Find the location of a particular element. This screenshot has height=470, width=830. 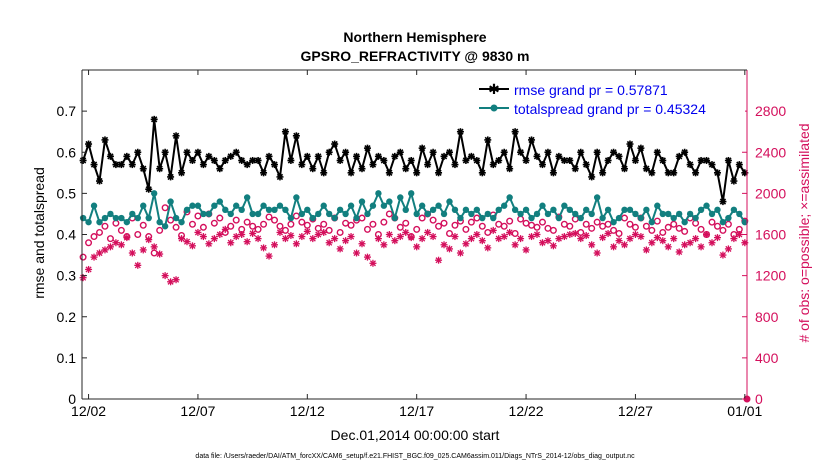

x-tick-label: 12/07 is located at coordinates (197, 411).